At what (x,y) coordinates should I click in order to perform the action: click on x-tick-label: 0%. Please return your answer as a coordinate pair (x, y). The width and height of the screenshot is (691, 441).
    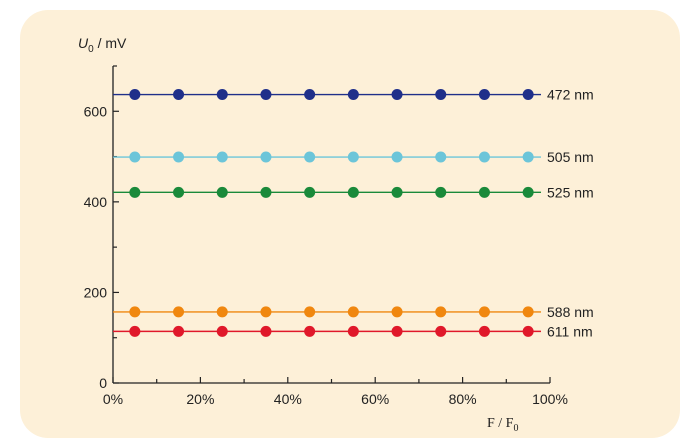
    Looking at the image, I should click on (113, 399).